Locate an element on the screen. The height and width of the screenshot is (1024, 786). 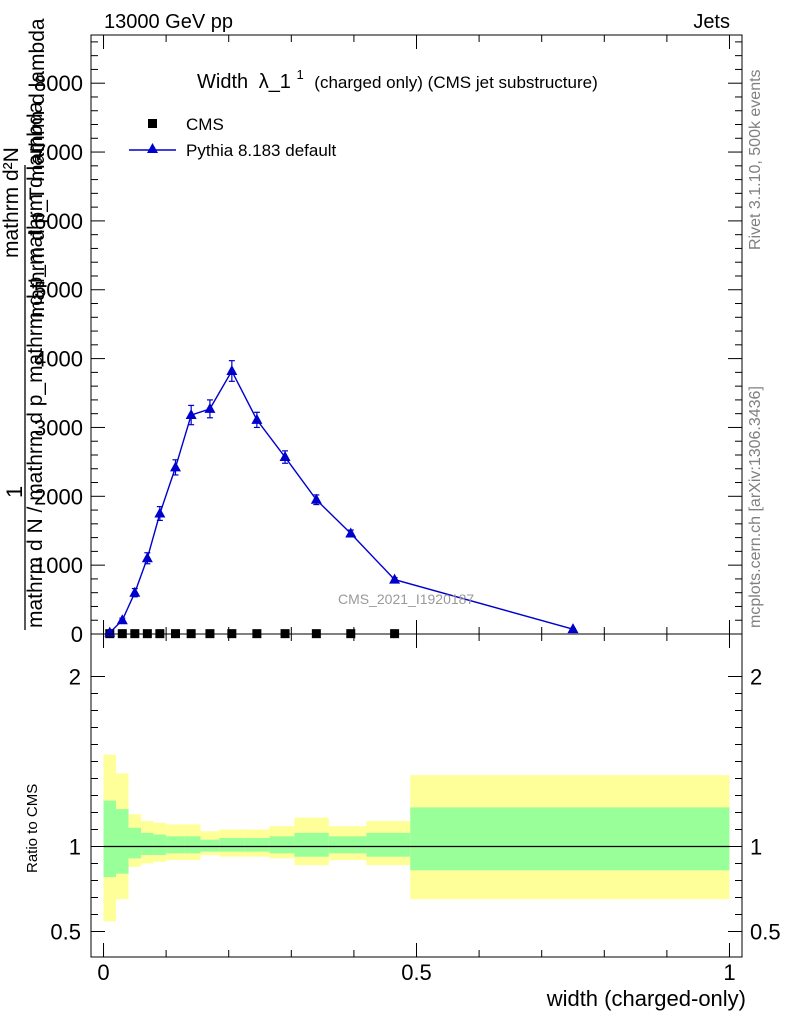
title-suffix: (charged only) (CMS jet substructure) is located at coordinates (455, 82).